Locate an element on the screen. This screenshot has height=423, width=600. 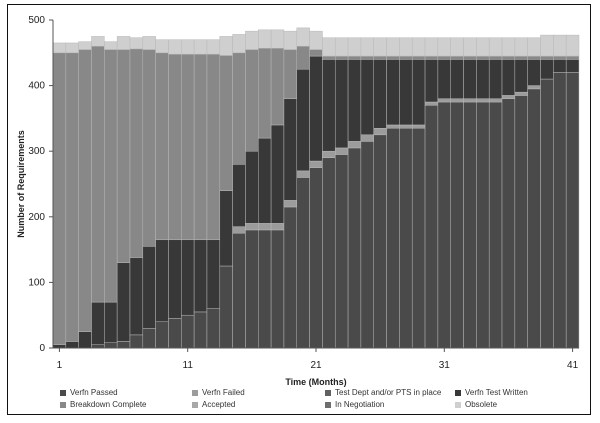
legend-item: Breakdown Complete is located at coordinates (103, 404).